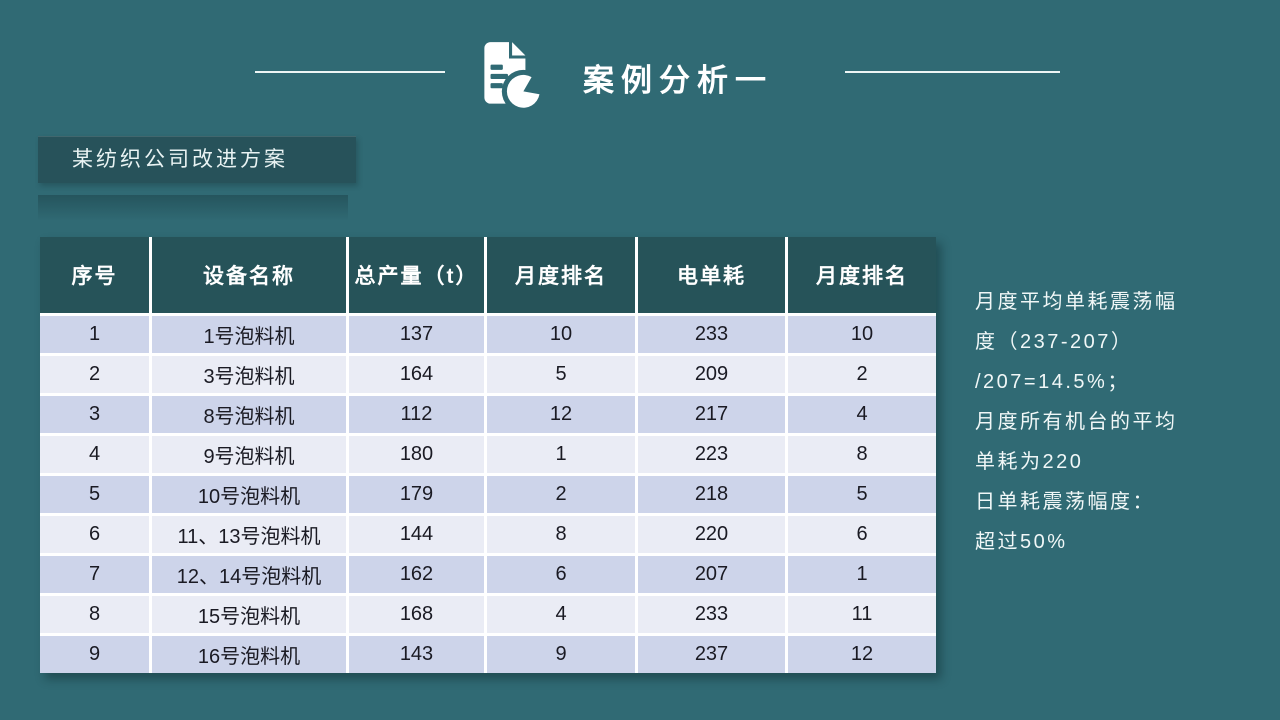 Image resolution: width=1280 pixels, height=720 pixels. Describe the element at coordinates (250, 534) in the screenshot. I see `table-cell: 11、13号泡料机` at that location.